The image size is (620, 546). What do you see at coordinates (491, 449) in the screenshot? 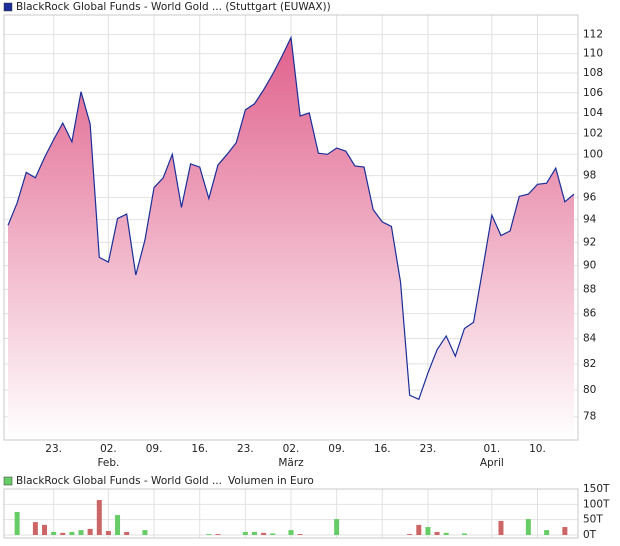
I see `x-tick-label: 01.` at bounding box center [491, 449].